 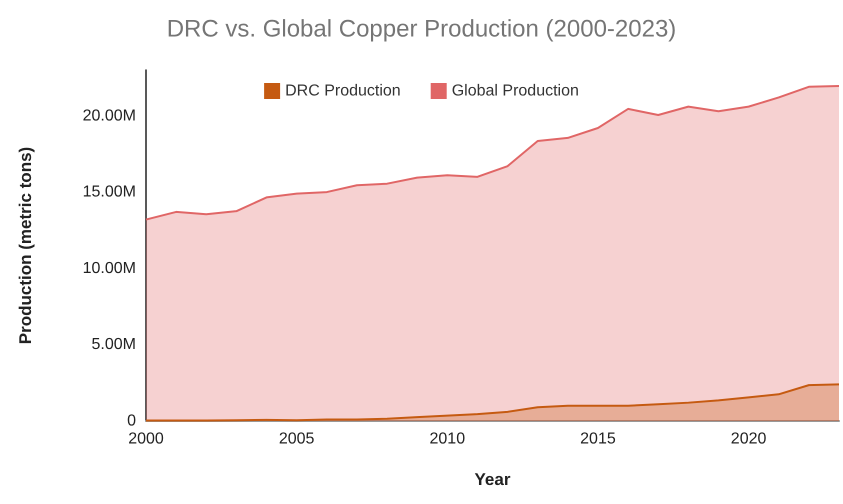 What do you see at coordinates (109, 115) in the screenshot?
I see `y-tick-label: 20.00M` at bounding box center [109, 115].